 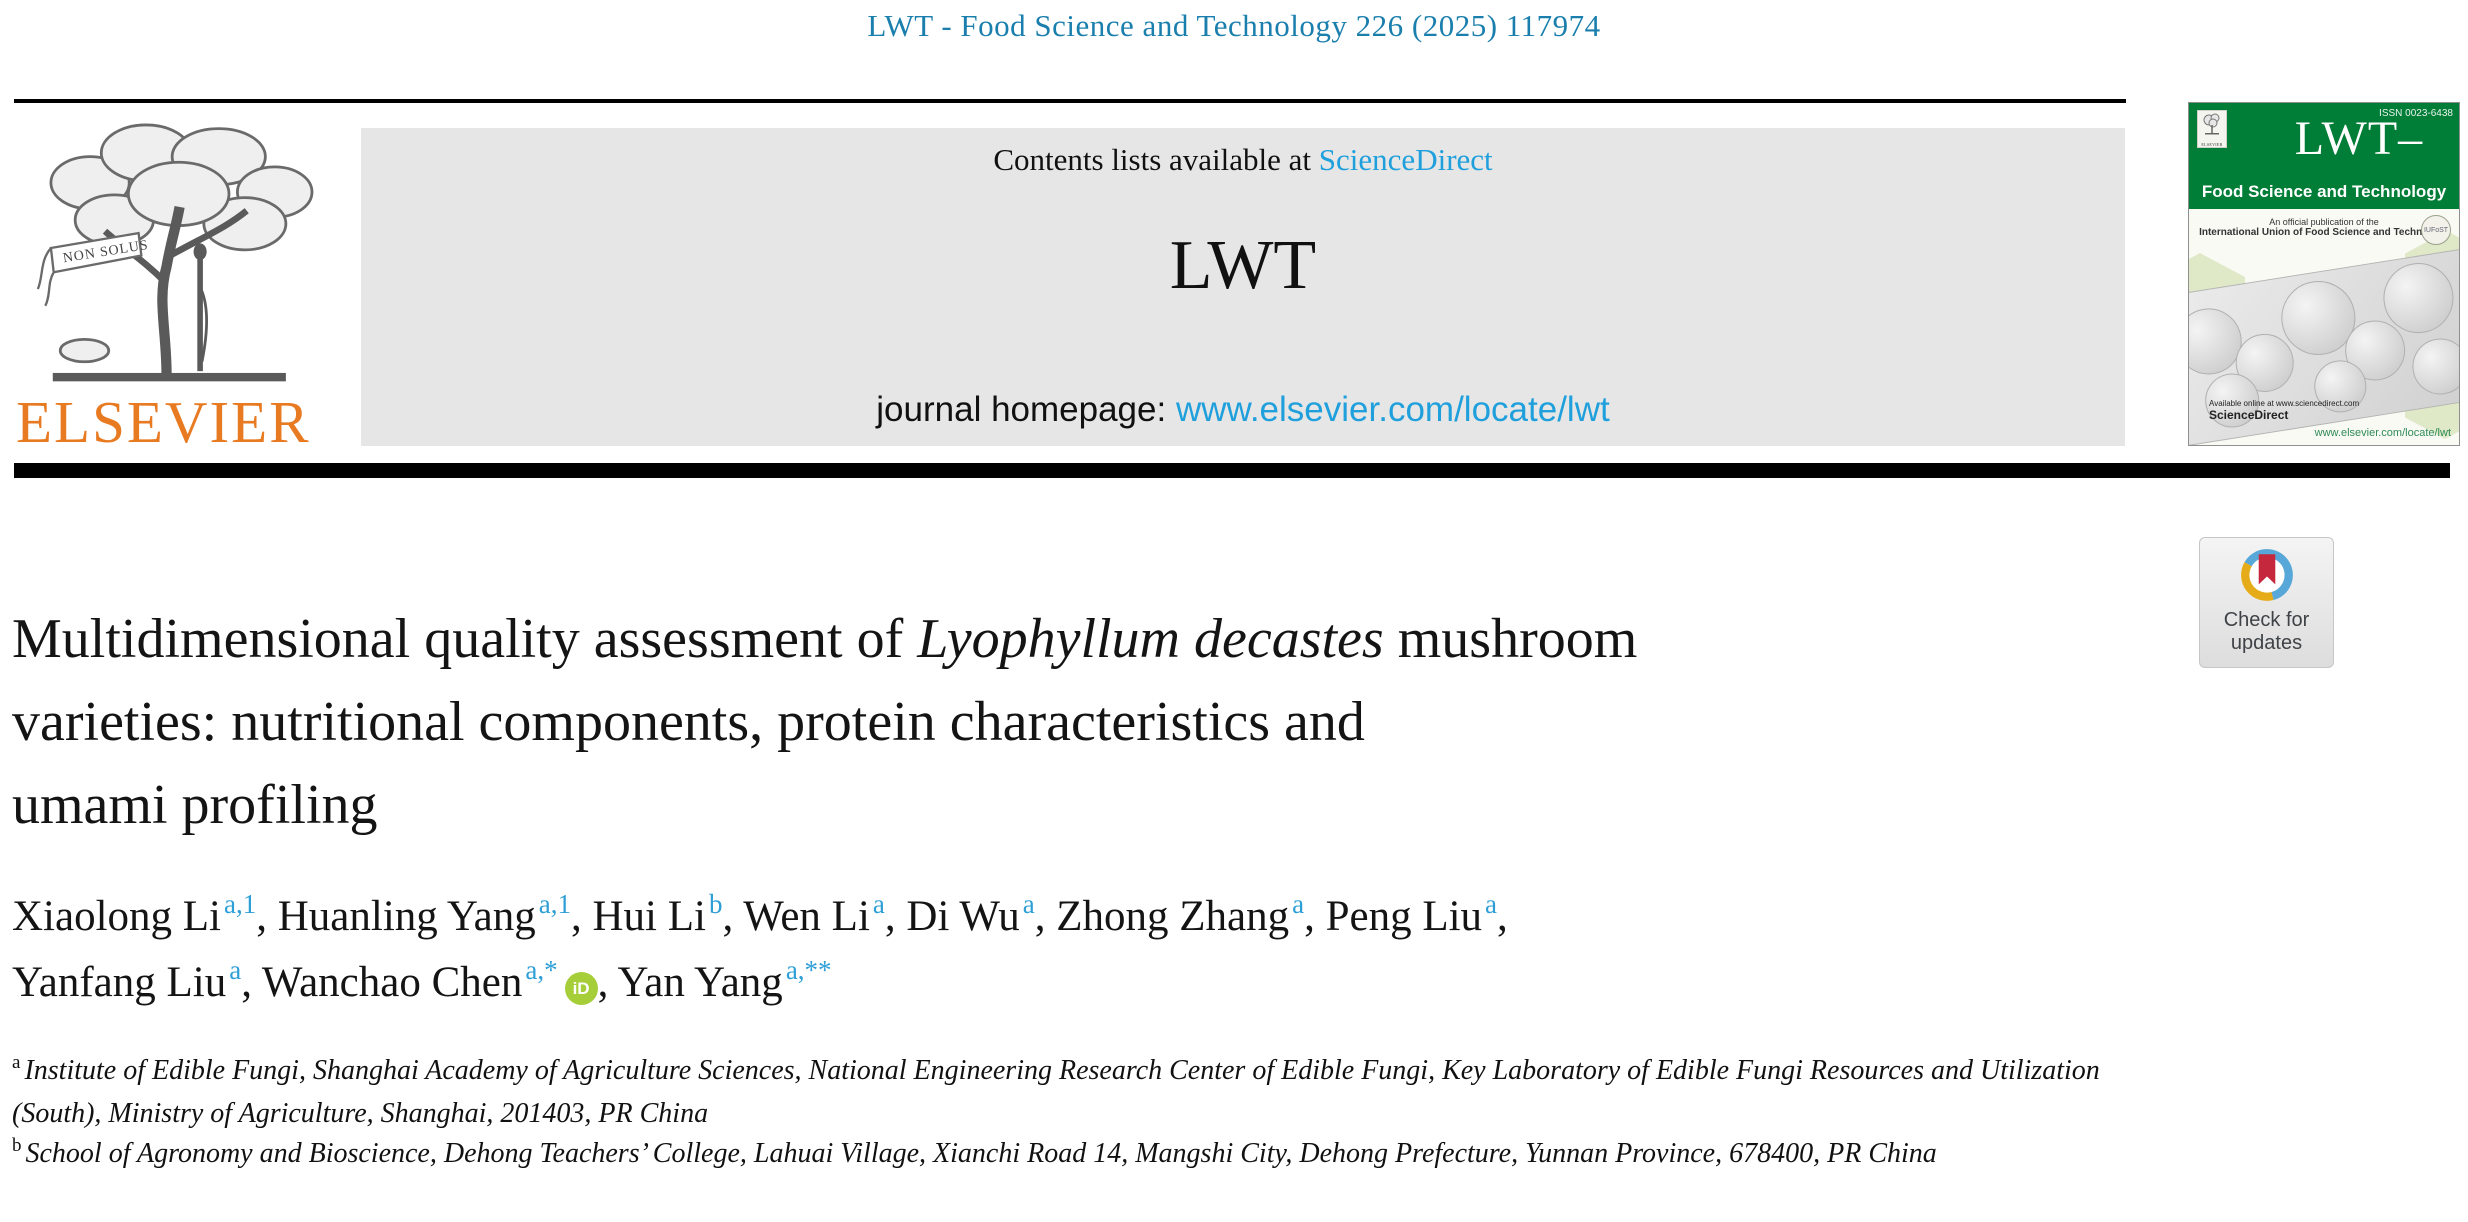 What do you see at coordinates (806, 916) in the screenshot?
I see `author-name: Wen Li` at bounding box center [806, 916].